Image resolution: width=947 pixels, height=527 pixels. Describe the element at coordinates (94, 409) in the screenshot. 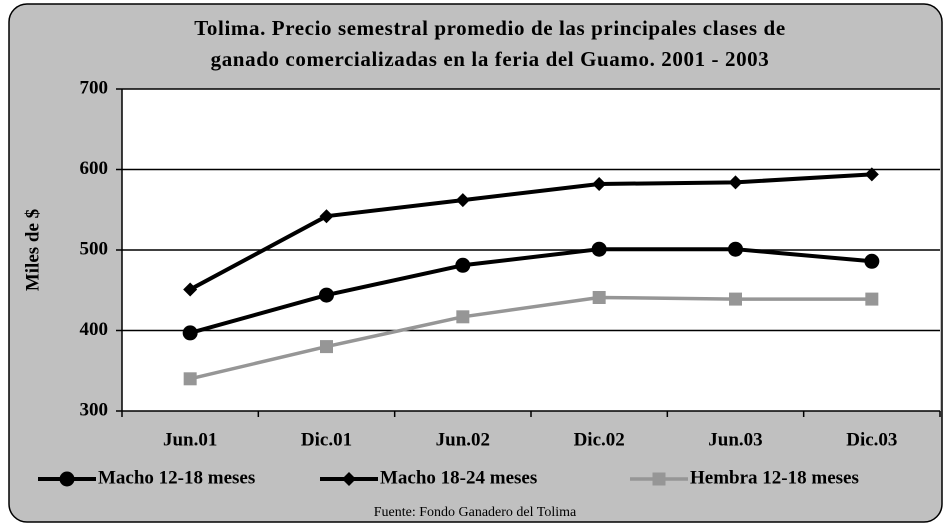

I see `y-tick-label: 300` at that location.